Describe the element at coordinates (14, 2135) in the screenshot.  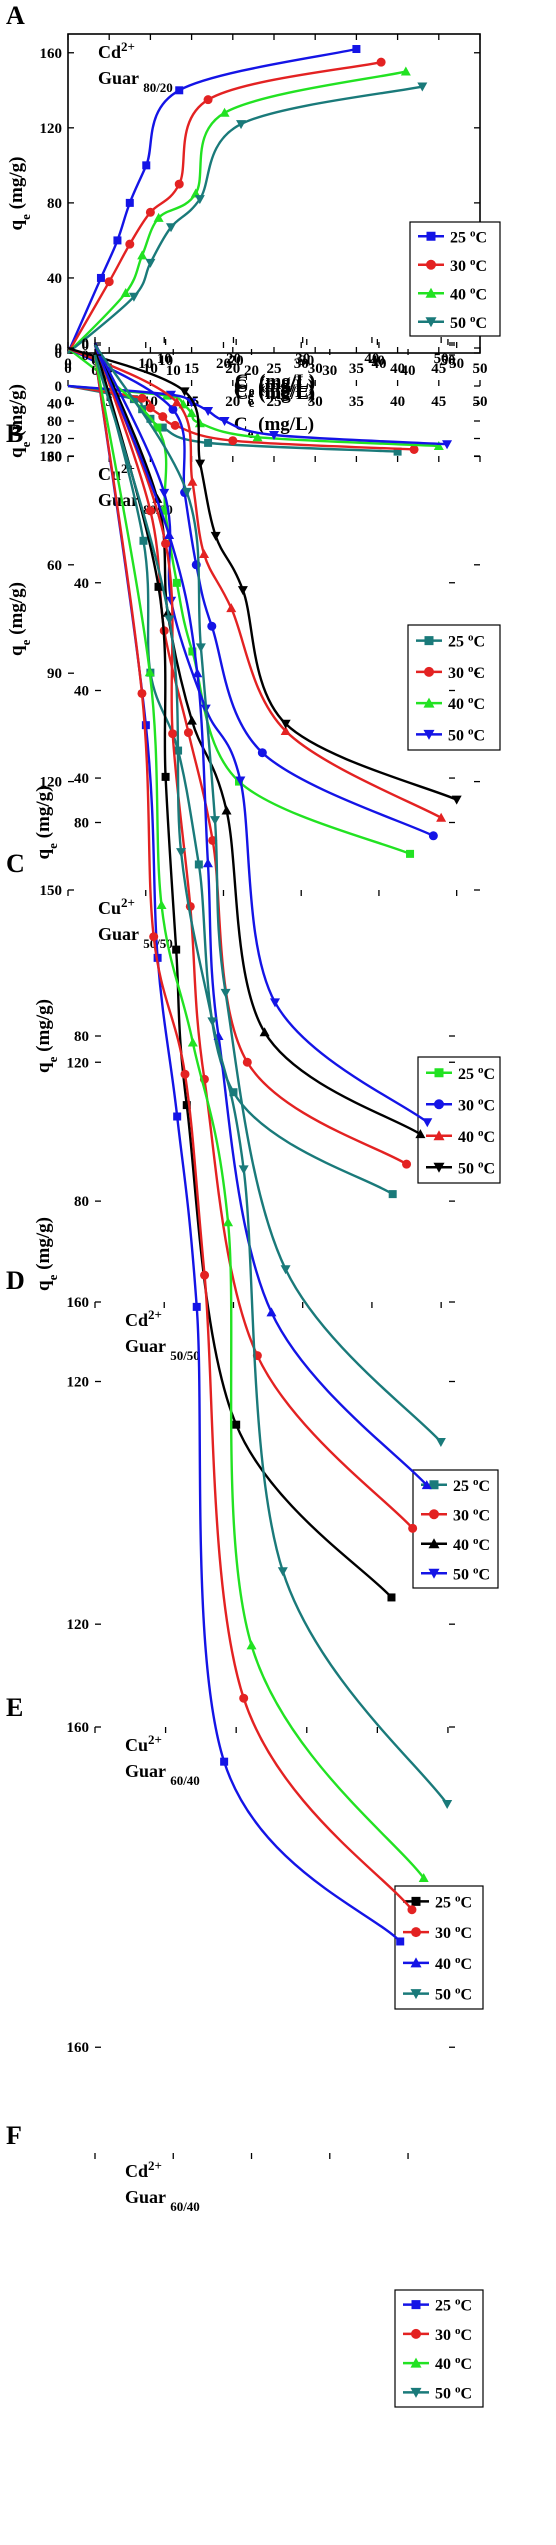
I see `panel-letter: F` at that location.